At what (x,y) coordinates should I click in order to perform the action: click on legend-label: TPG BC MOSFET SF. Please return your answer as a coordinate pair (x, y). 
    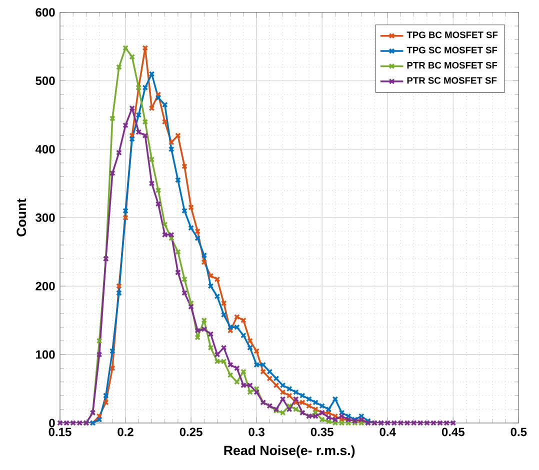
    Looking at the image, I should click on (452, 35).